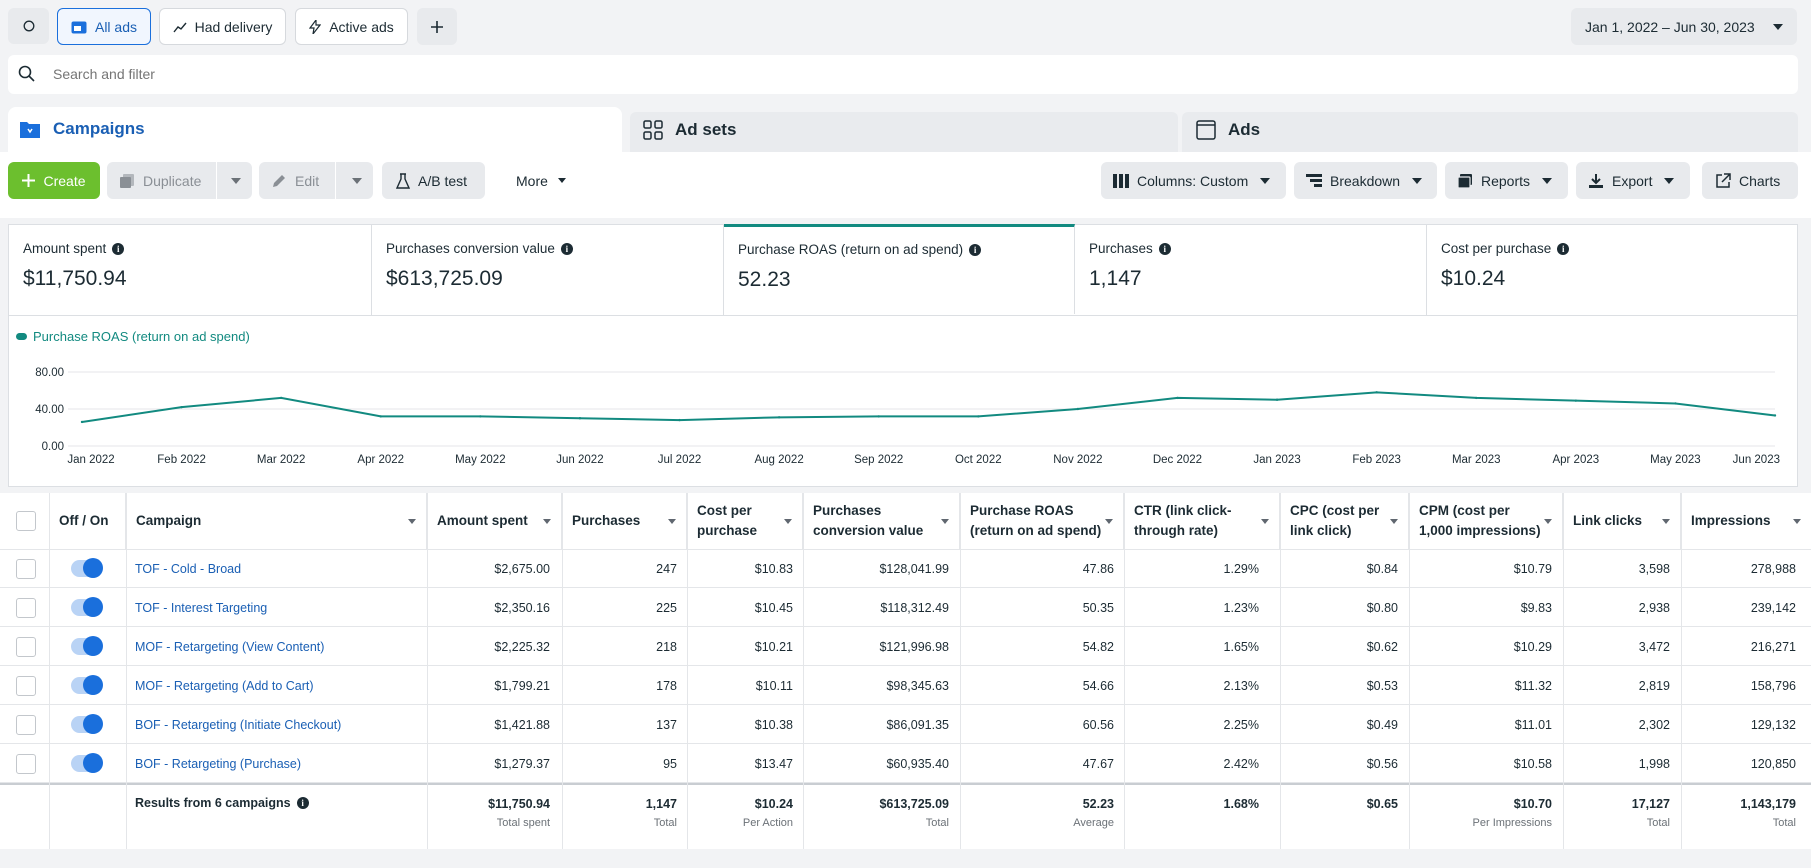  I want to click on metric-value: $11,750.94, so click(75, 278).